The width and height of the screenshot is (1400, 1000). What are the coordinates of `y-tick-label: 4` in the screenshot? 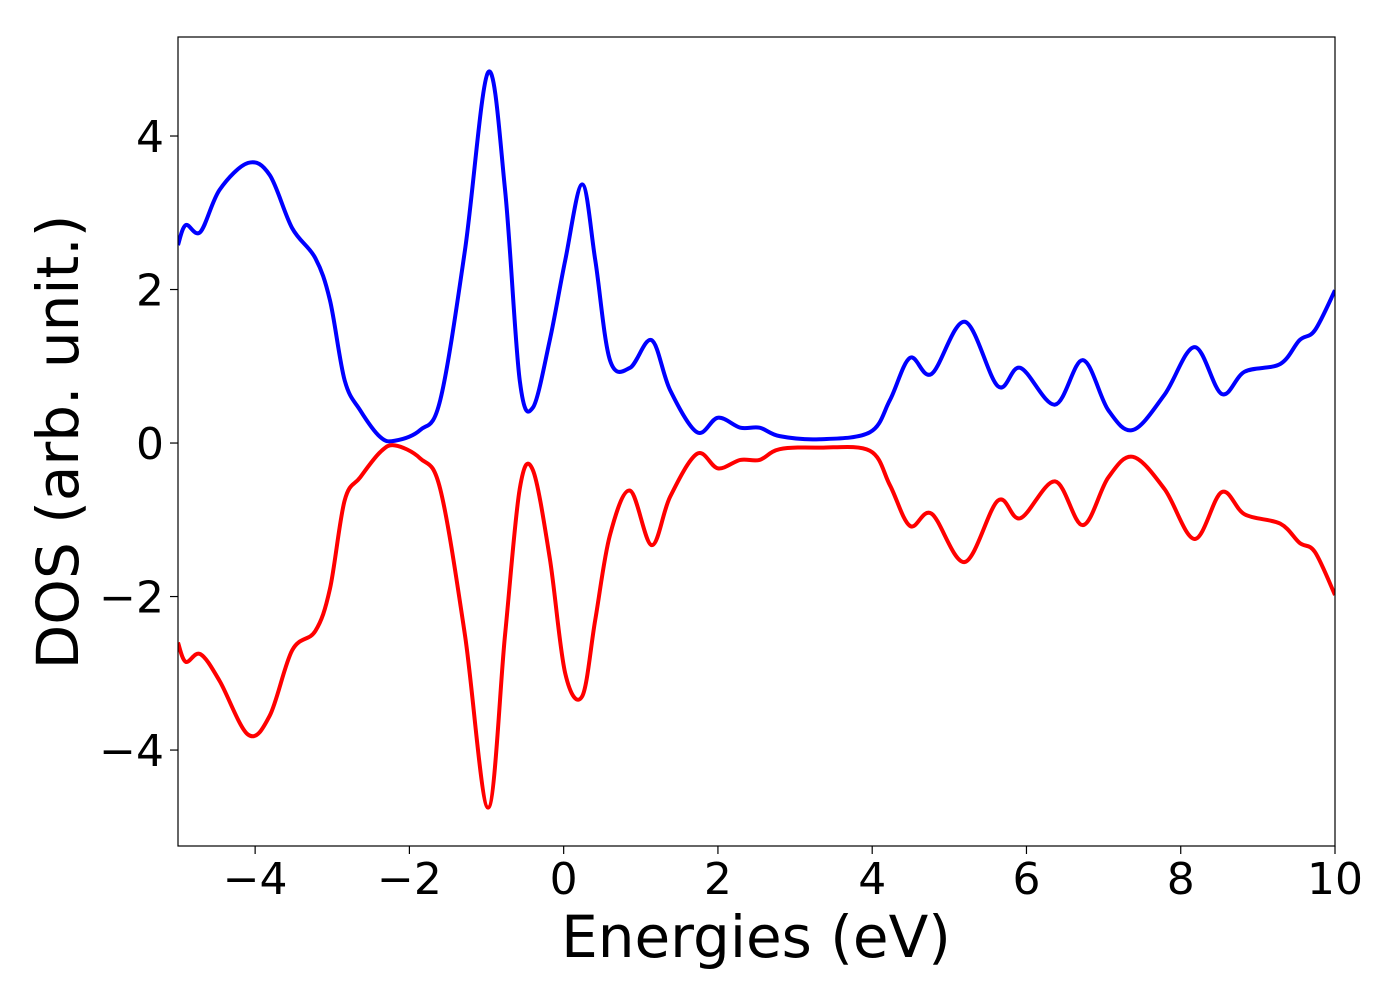 It's located at (150, 137).